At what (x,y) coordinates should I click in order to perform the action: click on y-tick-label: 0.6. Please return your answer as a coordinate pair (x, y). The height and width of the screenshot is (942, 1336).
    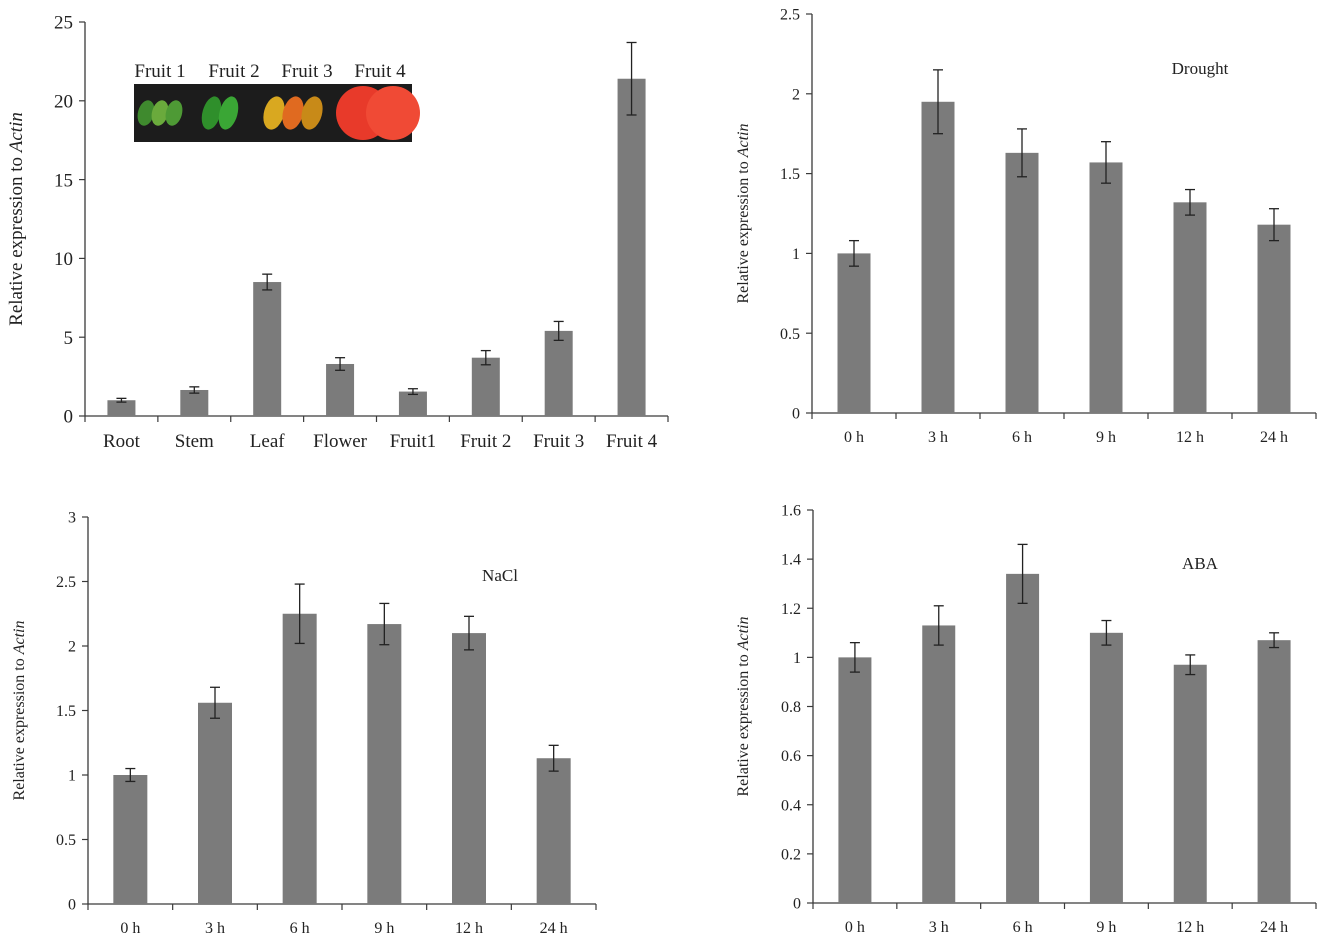
    Looking at the image, I should click on (791, 756).